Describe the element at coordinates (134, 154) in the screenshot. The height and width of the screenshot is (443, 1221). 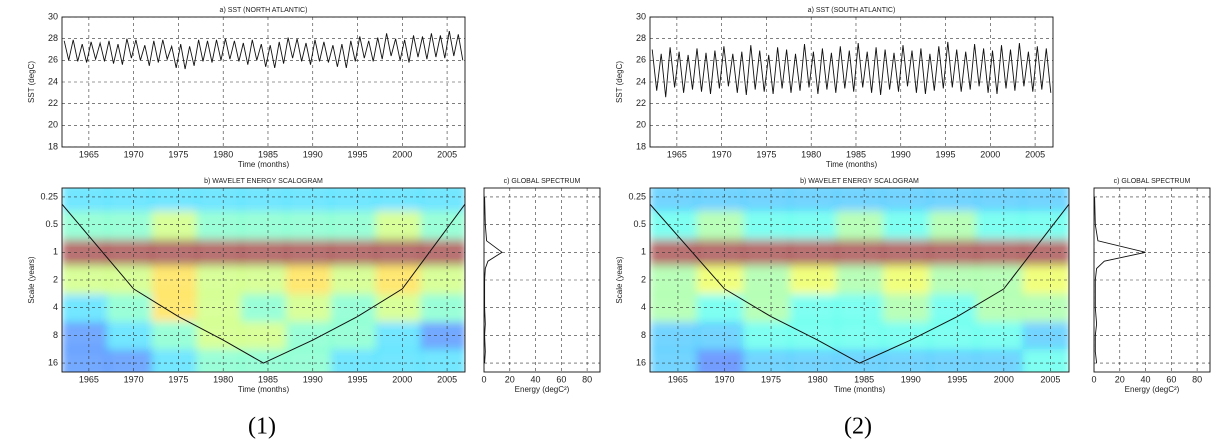
I see `x-tick-label: 1970` at that location.